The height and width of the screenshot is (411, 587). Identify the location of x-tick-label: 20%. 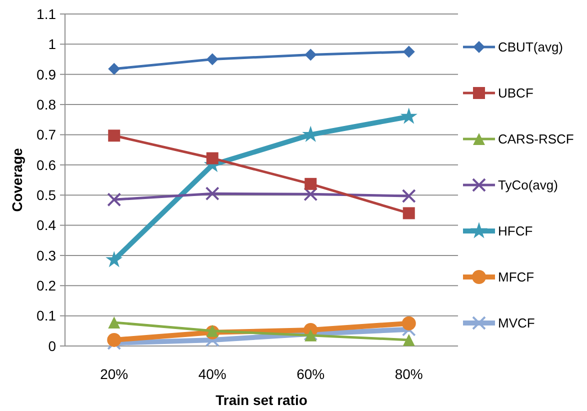
(114, 374).